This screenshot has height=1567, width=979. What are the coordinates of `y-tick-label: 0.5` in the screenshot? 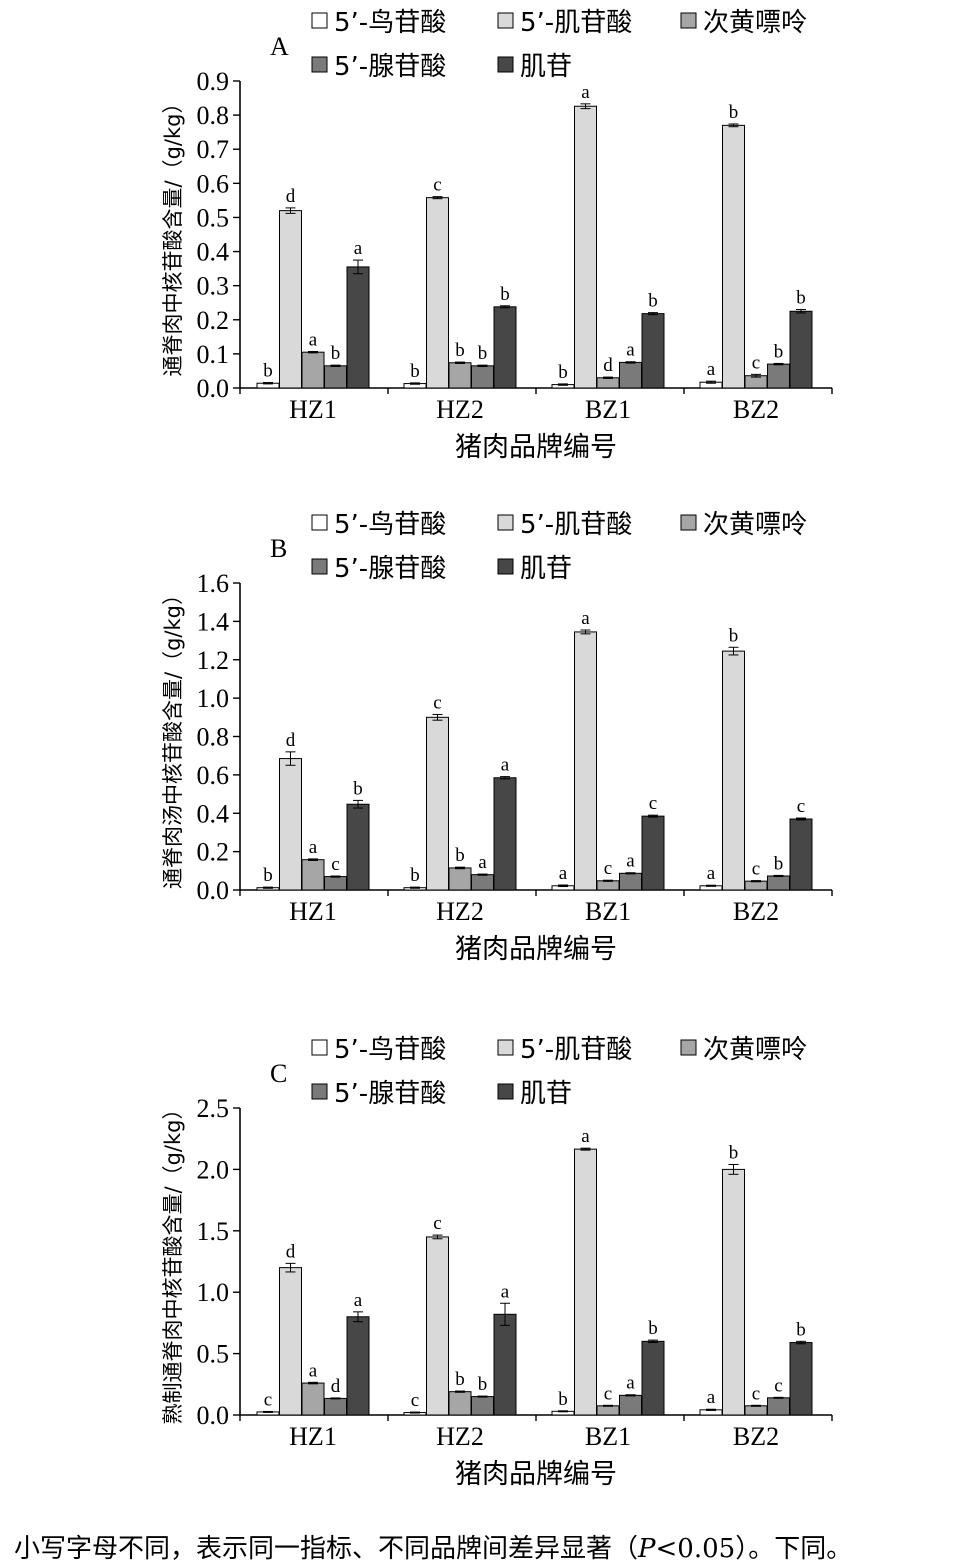 It's located at (213, 1354).